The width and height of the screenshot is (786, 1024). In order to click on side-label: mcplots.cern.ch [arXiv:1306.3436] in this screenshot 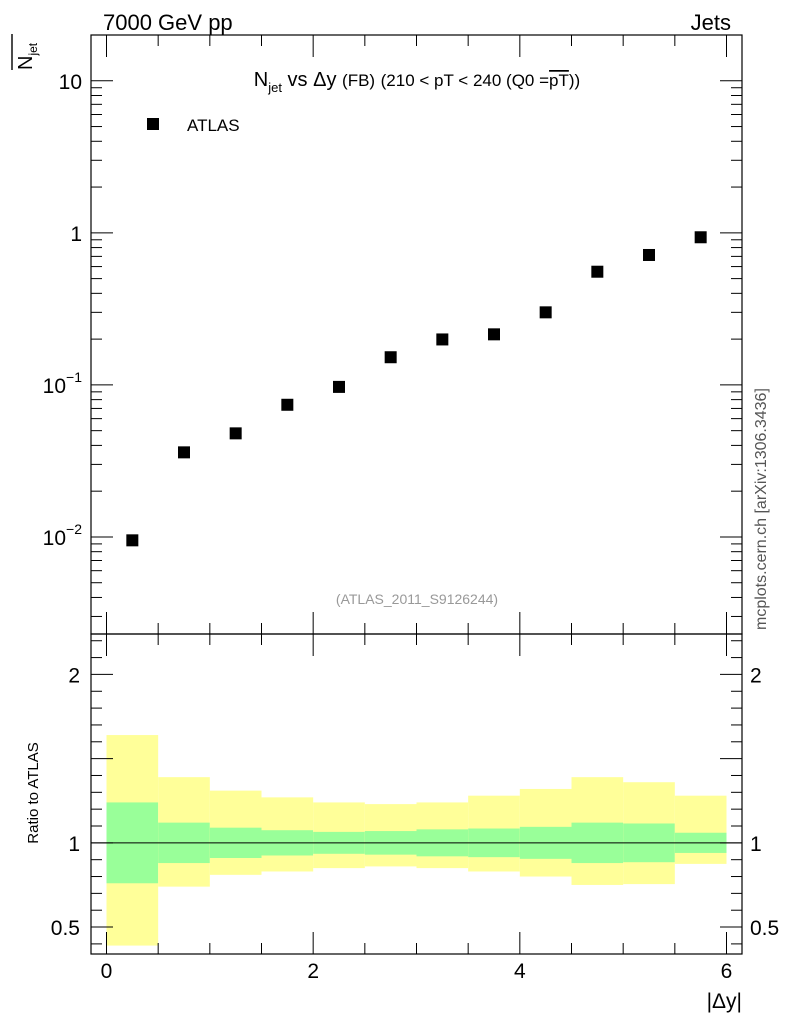, I will do `click(761, 509)`.